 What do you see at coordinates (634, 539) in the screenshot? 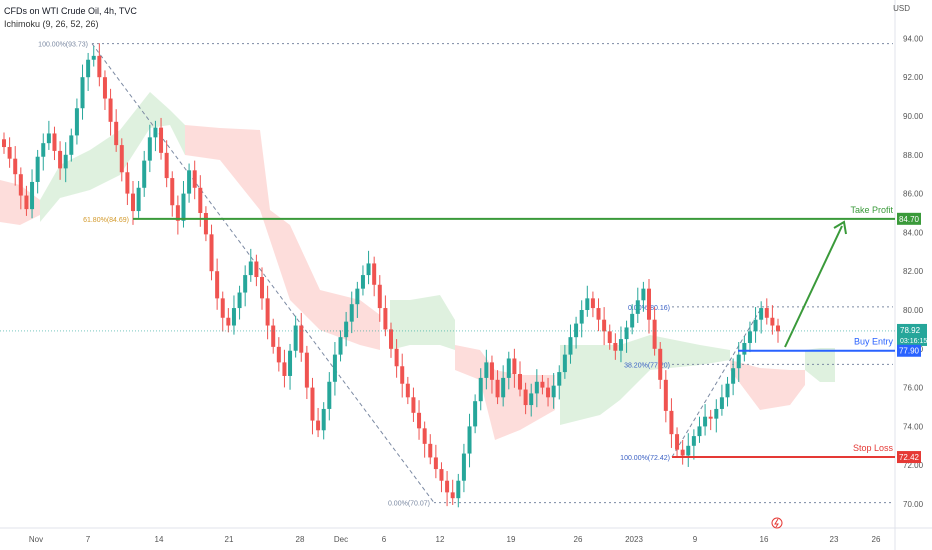
I see `time-tick-label: 2023` at bounding box center [634, 539].